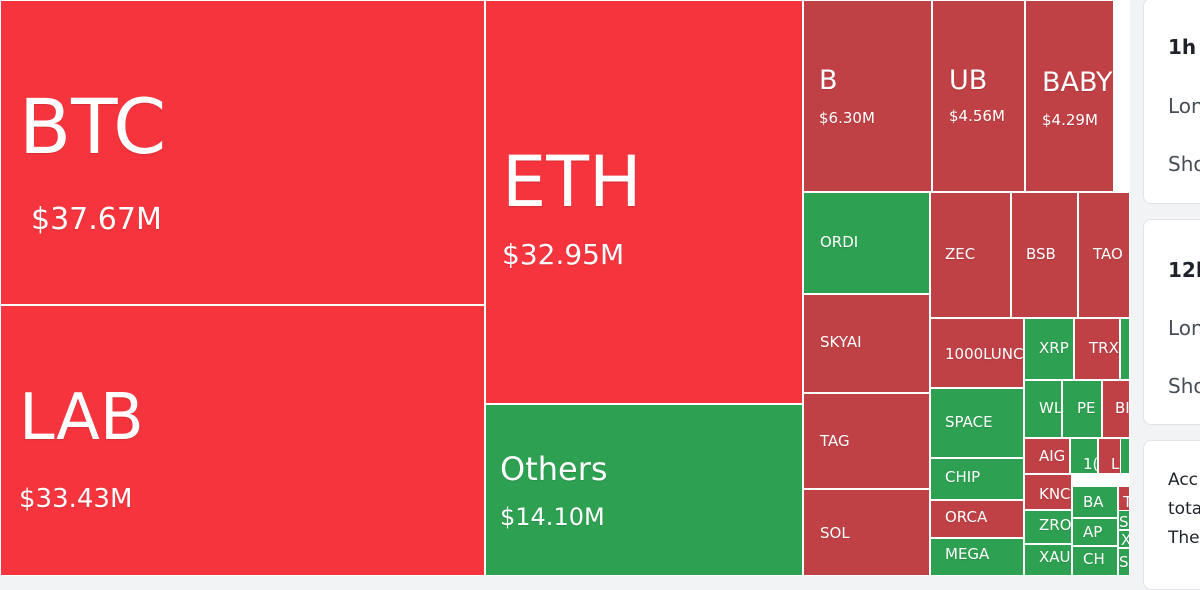  What do you see at coordinates (554, 469) in the screenshot?
I see `tile-name: Others` at bounding box center [554, 469].